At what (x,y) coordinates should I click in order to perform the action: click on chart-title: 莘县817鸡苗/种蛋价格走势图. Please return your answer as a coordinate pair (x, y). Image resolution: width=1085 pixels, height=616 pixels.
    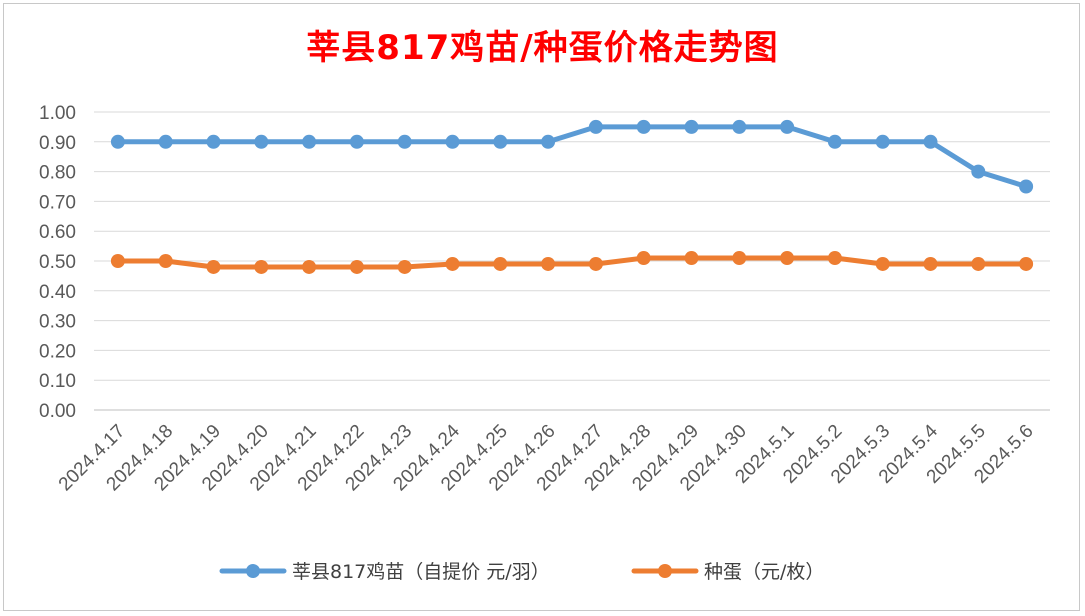
    Looking at the image, I should click on (542, 48).